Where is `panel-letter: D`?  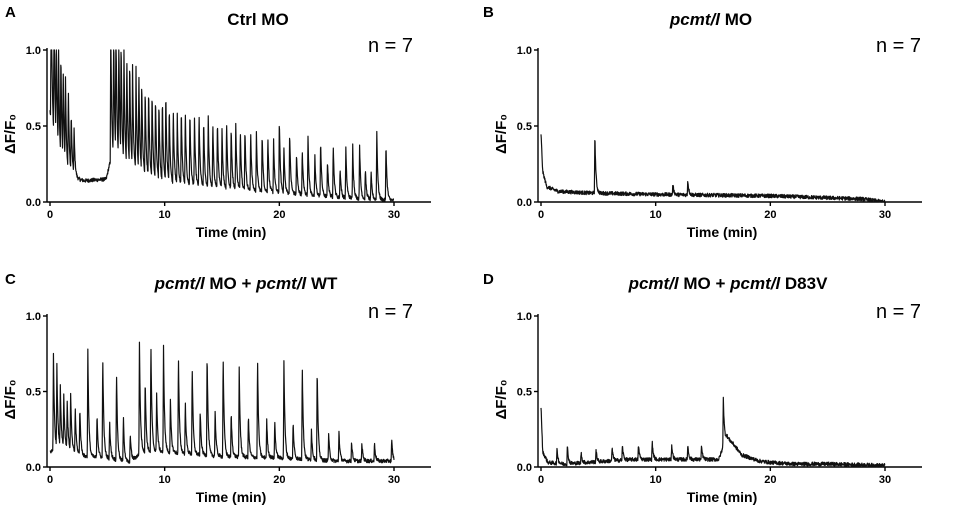
panel-letter: D is located at coordinates (488, 279).